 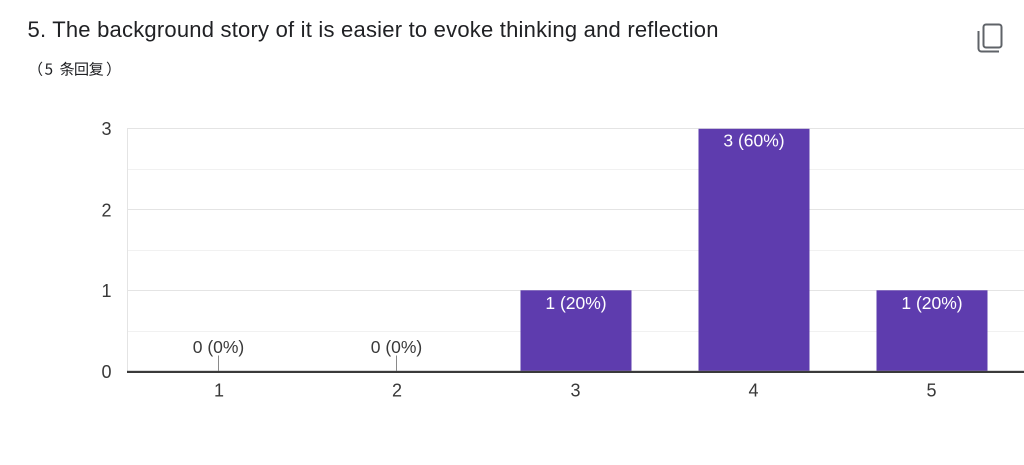 What do you see at coordinates (106, 372) in the screenshot?
I see `svg-text: 0` at bounding box center [106, 372].